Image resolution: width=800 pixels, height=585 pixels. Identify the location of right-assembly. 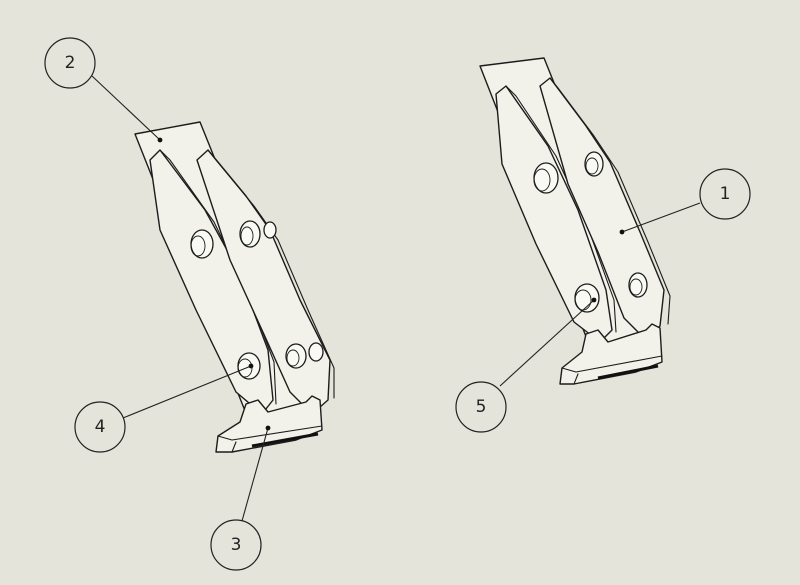
(575, 221).